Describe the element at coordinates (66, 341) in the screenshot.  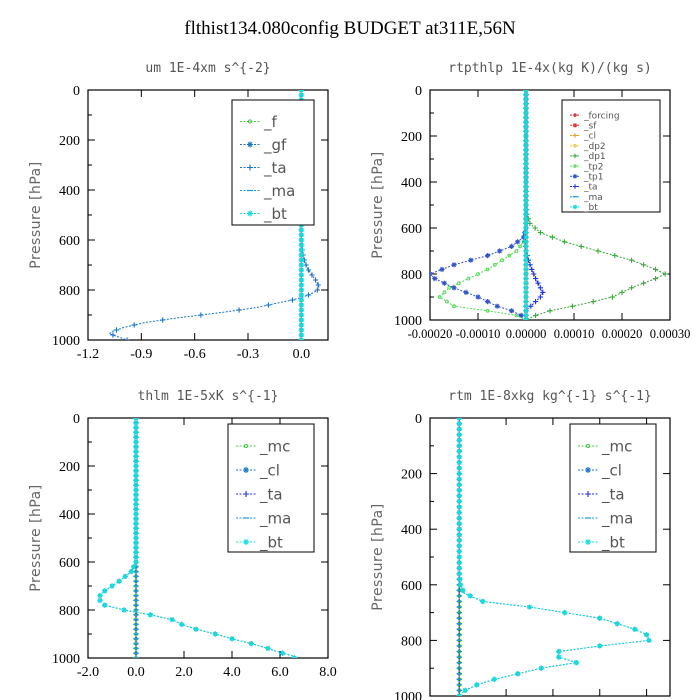
I see `y-tick-label: 1000` at that location.